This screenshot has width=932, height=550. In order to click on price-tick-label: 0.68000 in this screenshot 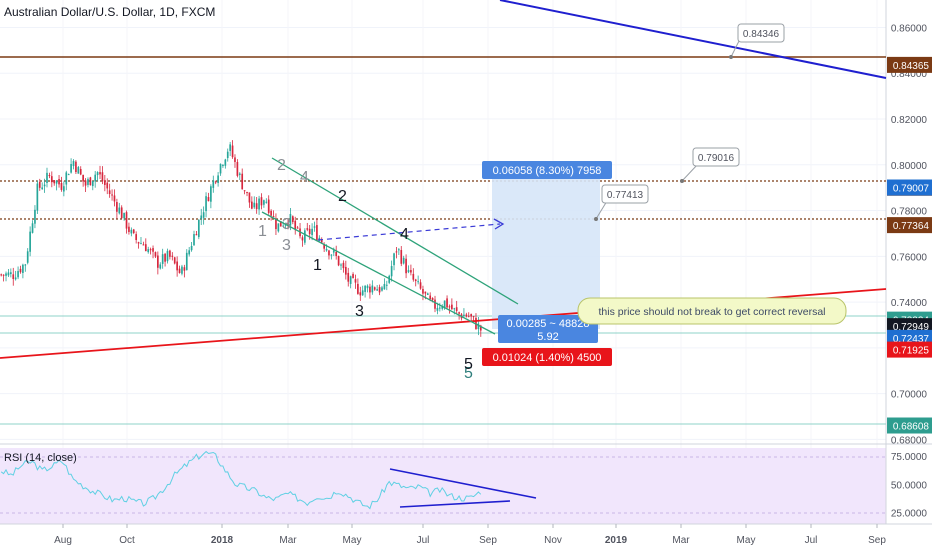, I will do `click(909, 440)`.